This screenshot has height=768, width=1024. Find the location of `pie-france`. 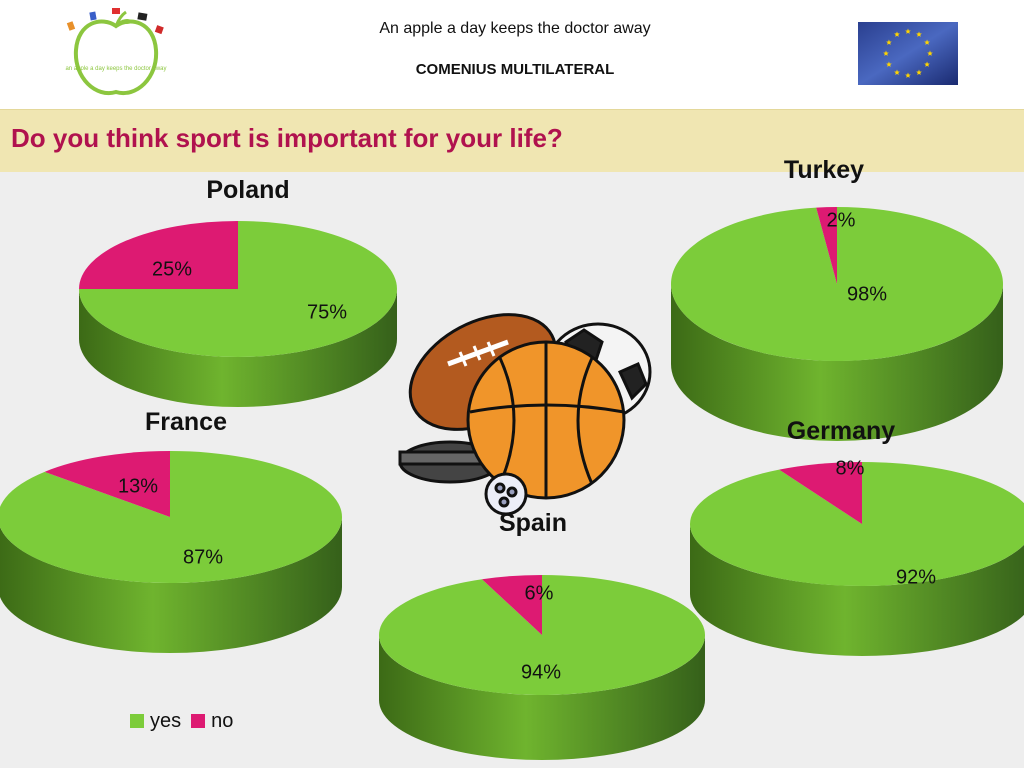

pie-france is located at coordinates (171, 552).